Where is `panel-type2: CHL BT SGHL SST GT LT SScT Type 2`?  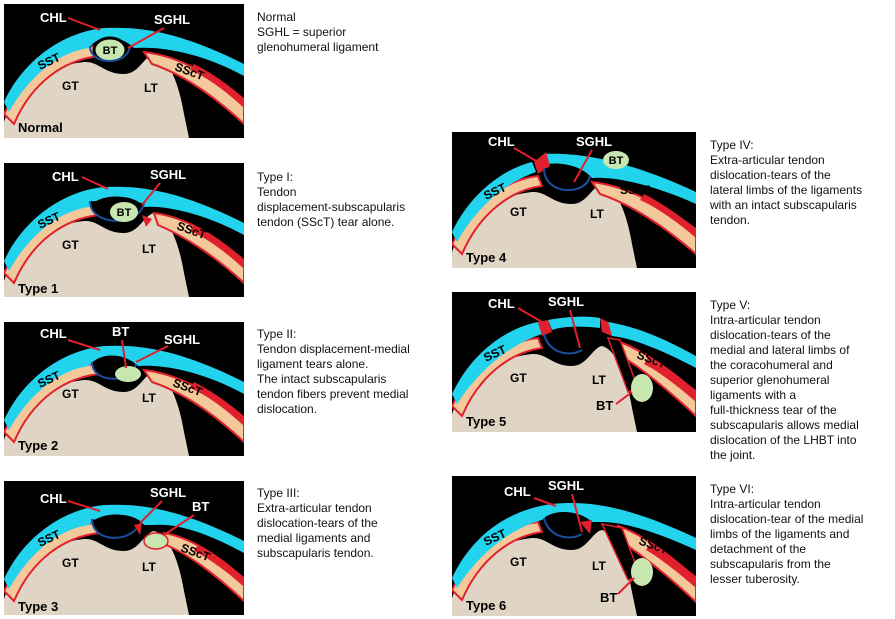
panel-type2: CHL BT SGHL SST GT LT SScT Type 2 is located at coordinates (124, 389).